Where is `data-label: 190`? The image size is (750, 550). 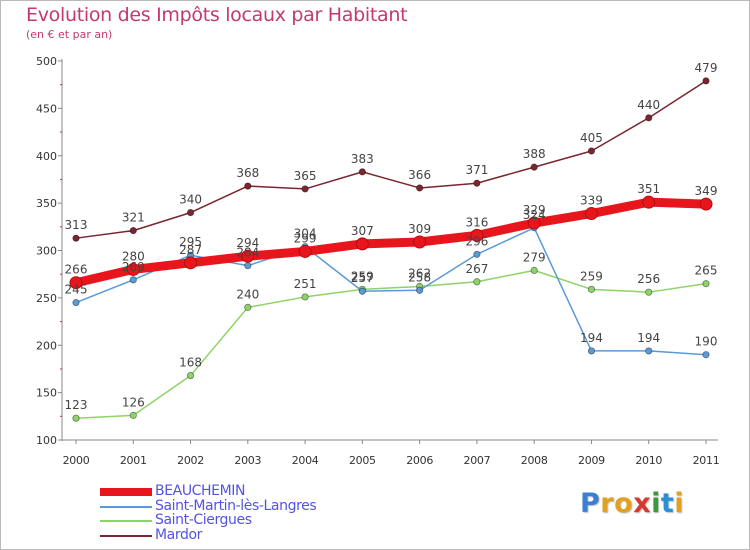
data-label: 190 is located at coordinates (706, 342).